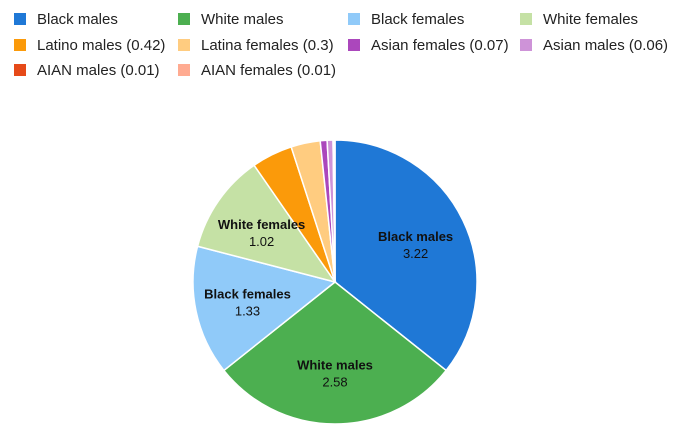 Image resolution: width=684 pixels, height=429 pixels. What do you see at coordinates (20, 70) in the screenshot?
I see `legend-swatch-aian-males` at bounding box center [20, 70].